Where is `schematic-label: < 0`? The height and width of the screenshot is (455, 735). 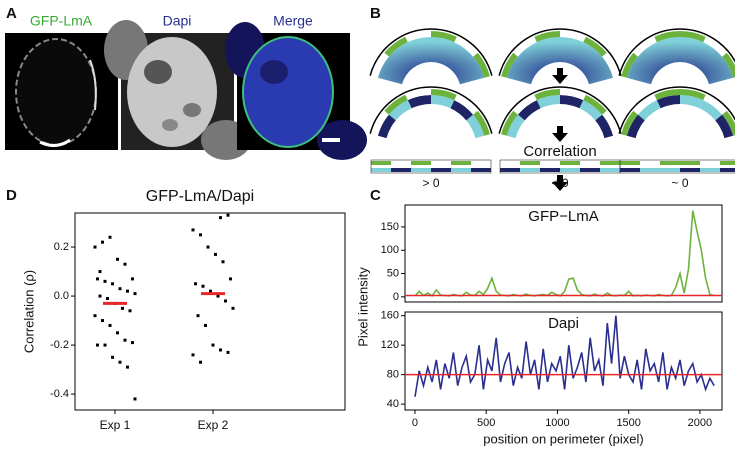
schematic-label: < 0 is located at coordinates (559, 183).